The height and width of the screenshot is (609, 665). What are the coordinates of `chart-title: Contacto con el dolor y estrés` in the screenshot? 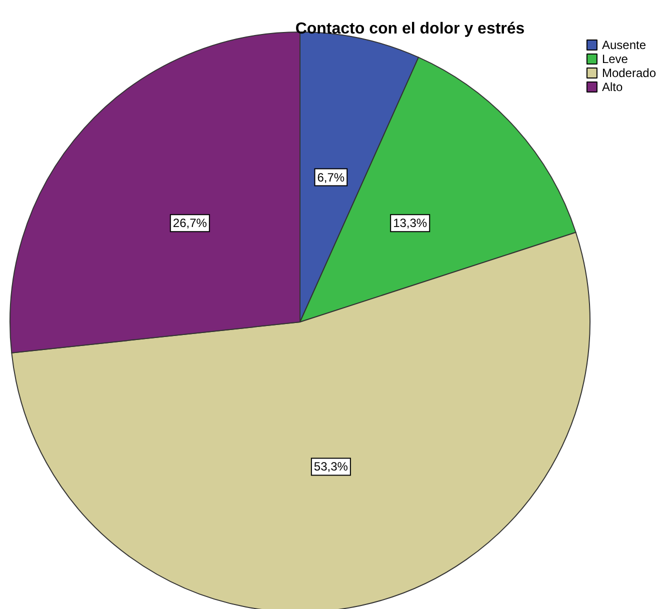 It's located at (410, 29).